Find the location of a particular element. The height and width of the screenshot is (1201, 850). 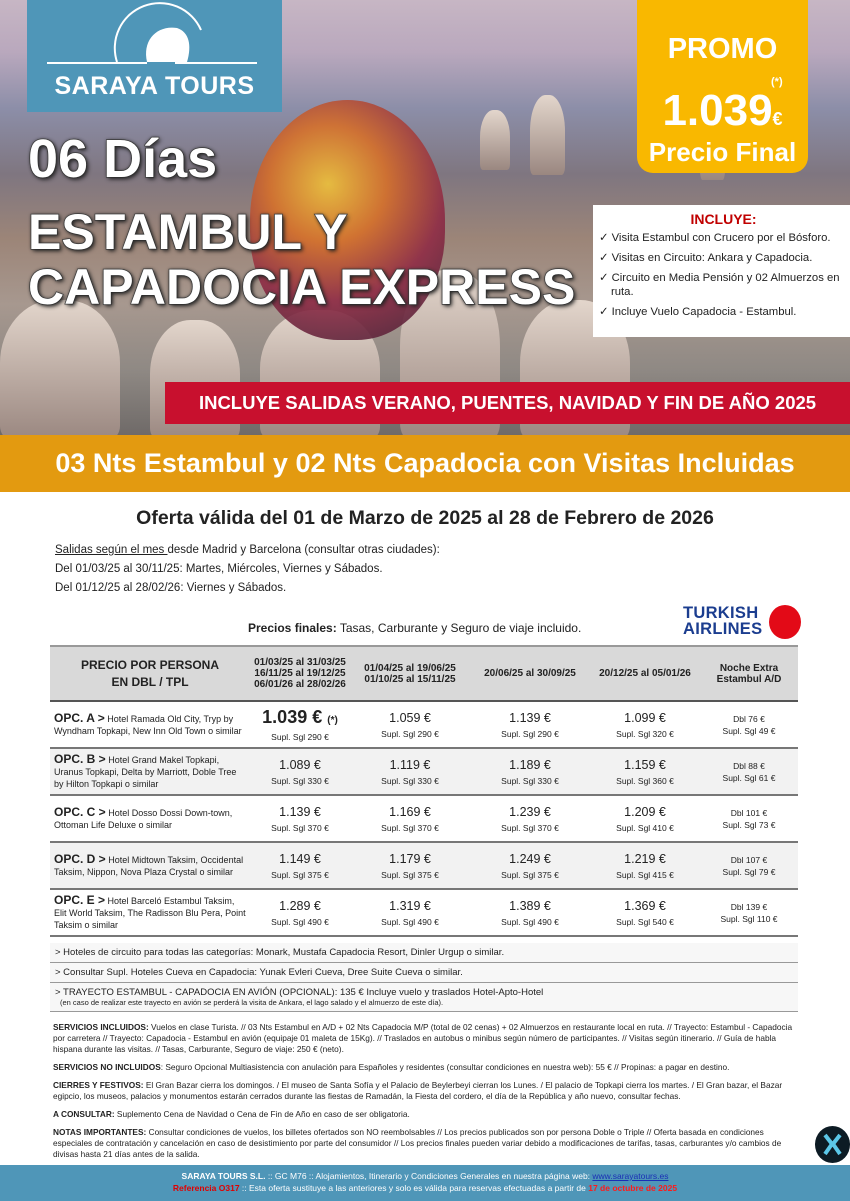

price-cell: 1.169 € Supl. Sgl 370 € is located at coordinates (410, 819).